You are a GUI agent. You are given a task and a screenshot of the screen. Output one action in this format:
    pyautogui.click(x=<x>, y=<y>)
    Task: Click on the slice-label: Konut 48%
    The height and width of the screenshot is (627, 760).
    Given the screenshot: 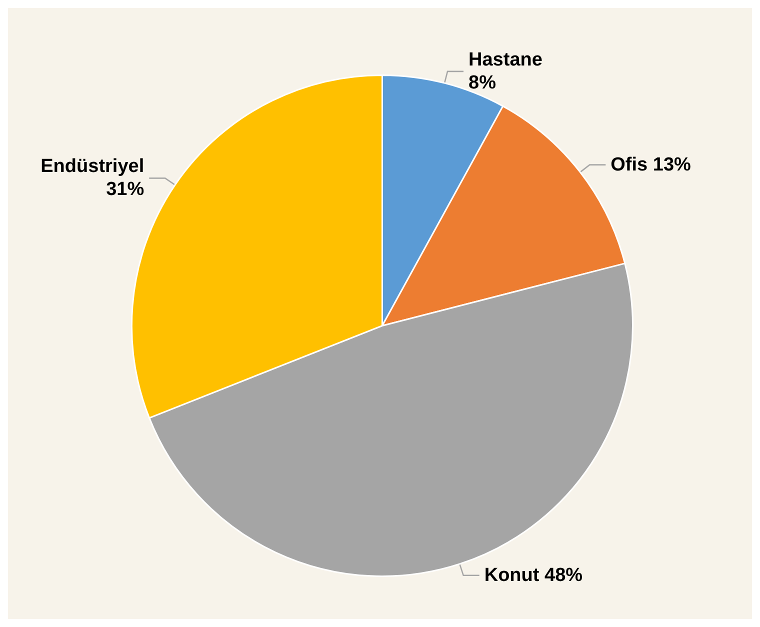 What is the action you would take?
    pyautogui.click(x=533, y=575)
    